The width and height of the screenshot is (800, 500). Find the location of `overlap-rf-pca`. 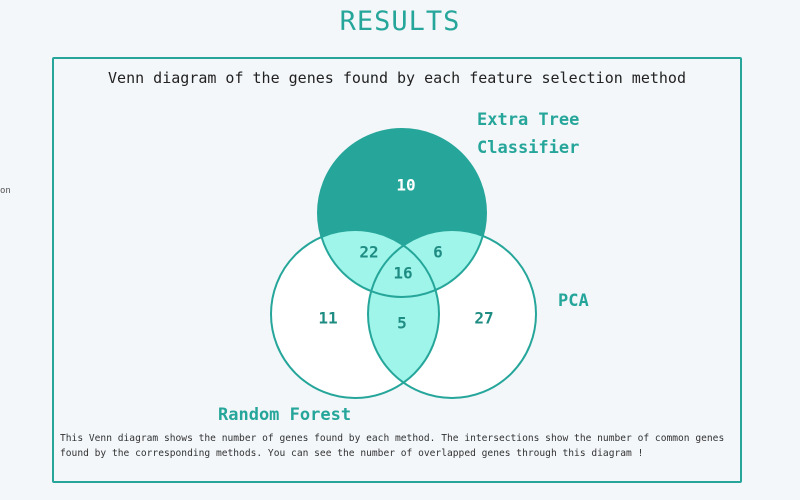

overlap-rf-pca is located at coordinates (403, 314).